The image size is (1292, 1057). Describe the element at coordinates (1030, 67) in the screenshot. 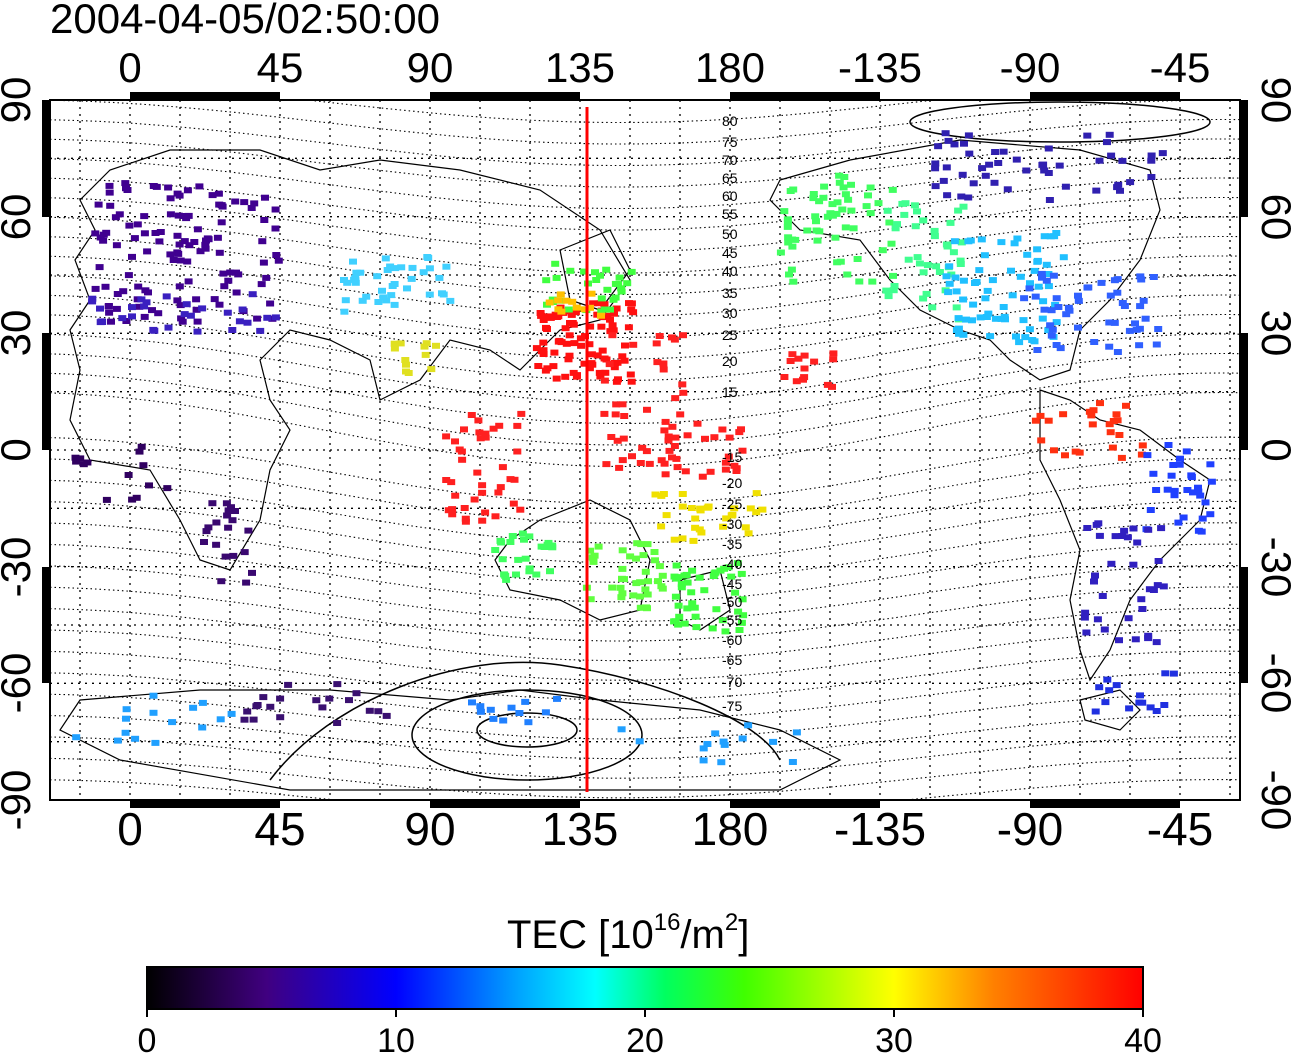

I see `top-longitude-label: -90` at that location.